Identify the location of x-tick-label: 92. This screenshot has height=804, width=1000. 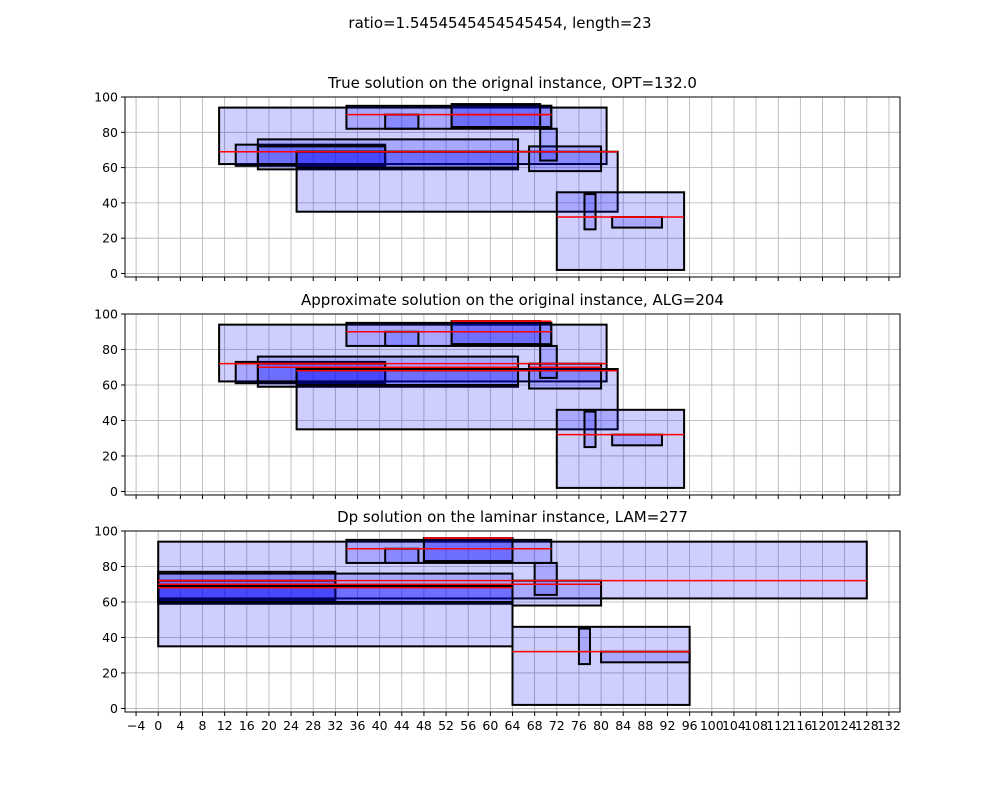
(668, 725).